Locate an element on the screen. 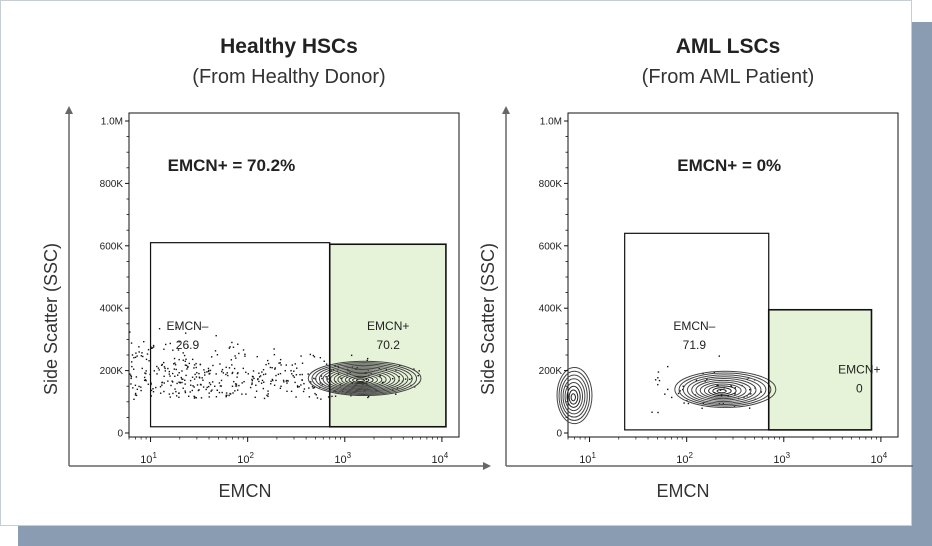 This screenshot has width=932, height=546. y-tick-label: 1.0M is located at coordinates (112, 122).